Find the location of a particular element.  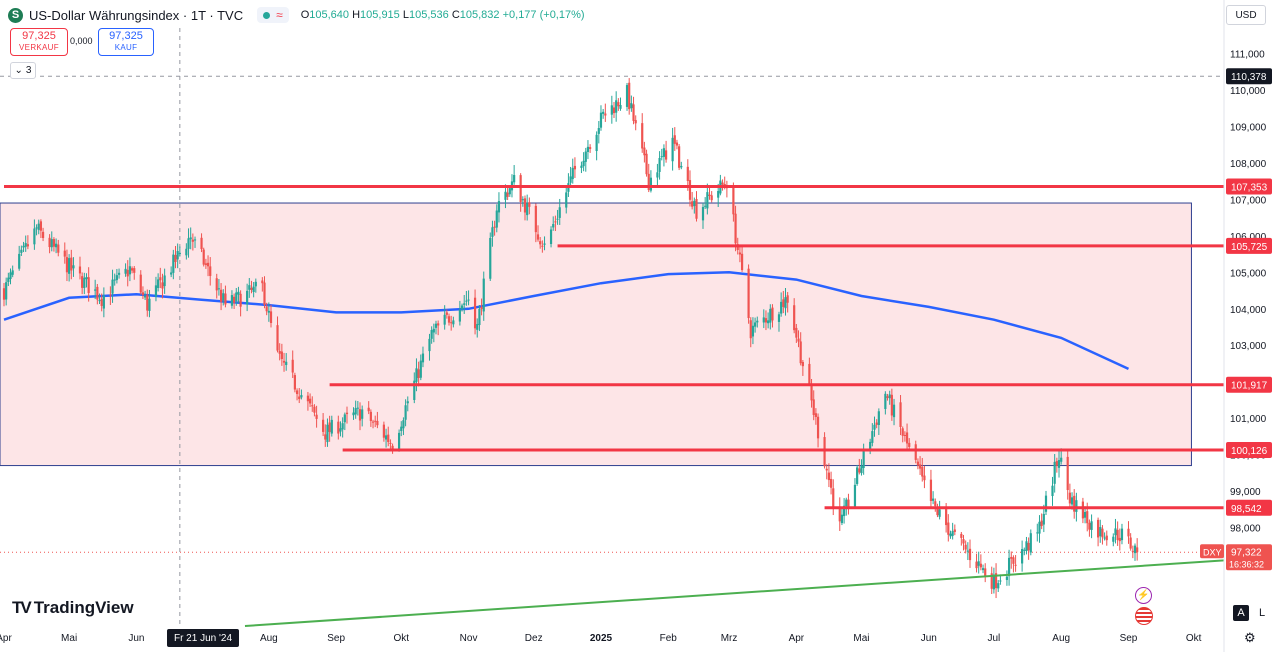

resistance-price-label-bg is located at coordinates (1249, 450).